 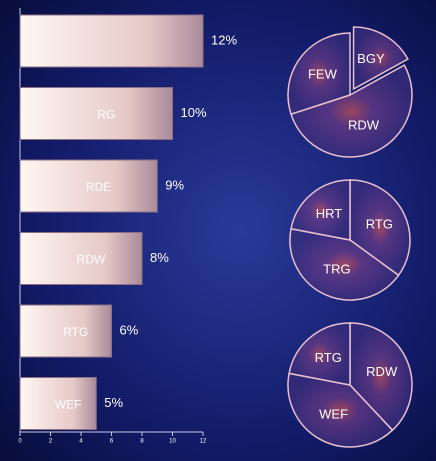 What do you see at coordinates (174, 184) in the screenshot?
I see `value-label: 9%` at bounding box center [174, 184].